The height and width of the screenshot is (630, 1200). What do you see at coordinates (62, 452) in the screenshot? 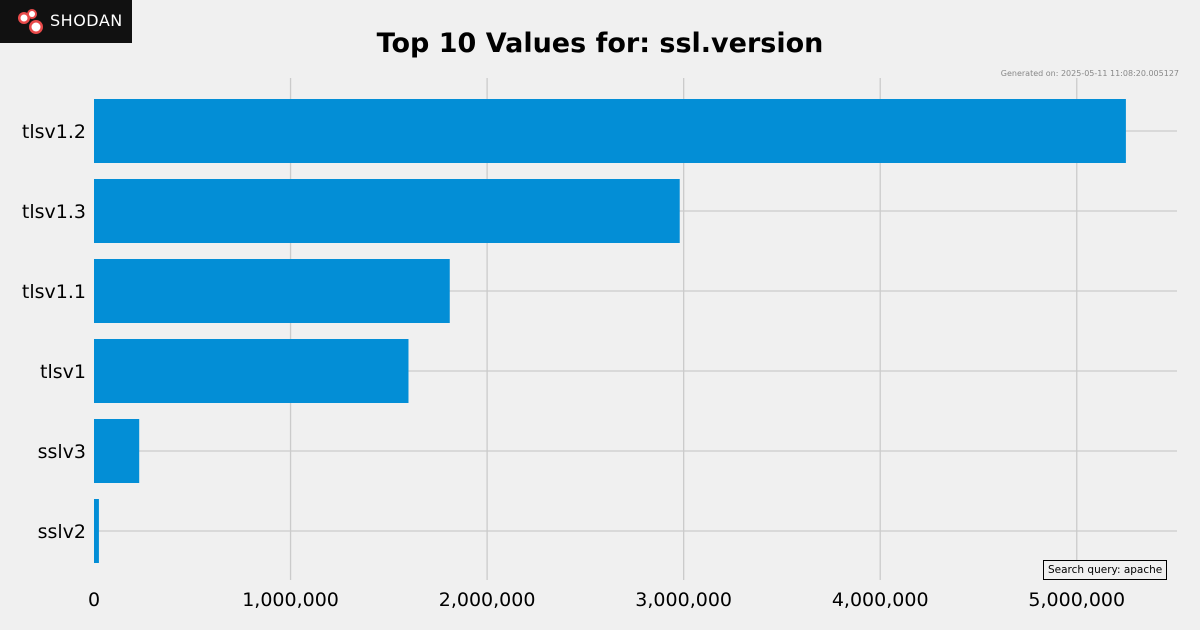
I see `y-tick-label: sslv3` at bounding box center [62, 452].